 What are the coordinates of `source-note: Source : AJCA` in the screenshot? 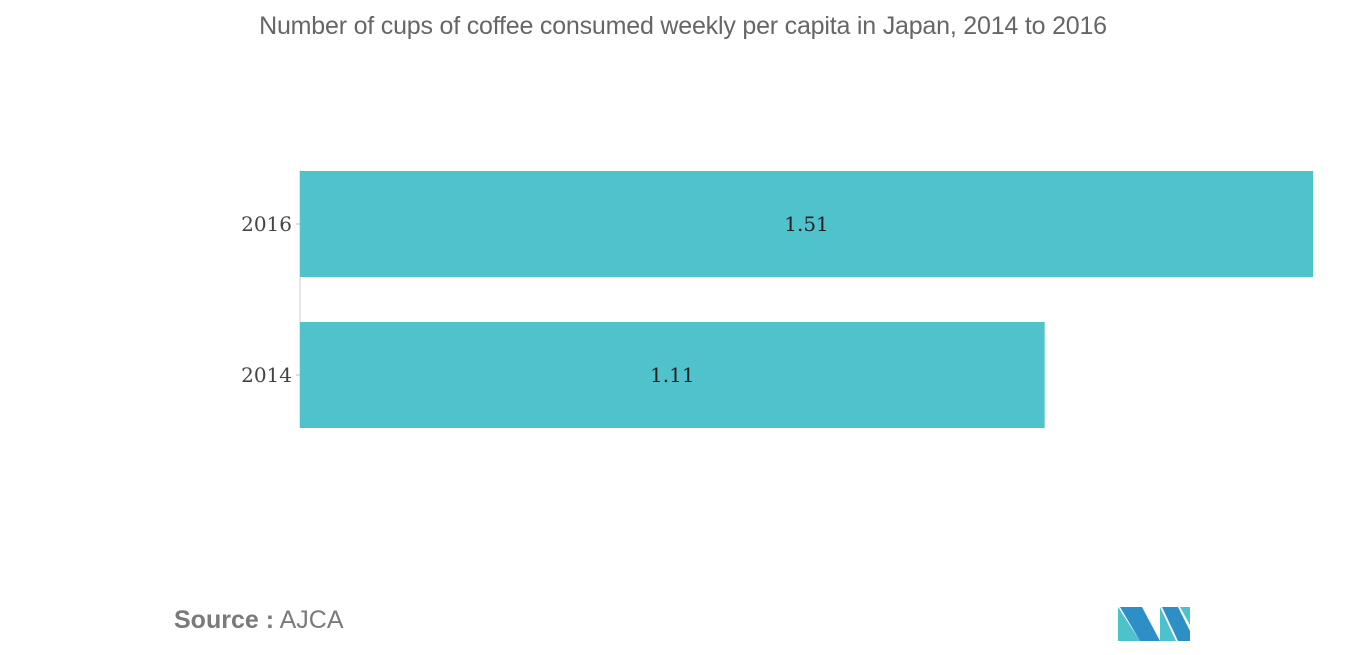 It's located at (259, 620).